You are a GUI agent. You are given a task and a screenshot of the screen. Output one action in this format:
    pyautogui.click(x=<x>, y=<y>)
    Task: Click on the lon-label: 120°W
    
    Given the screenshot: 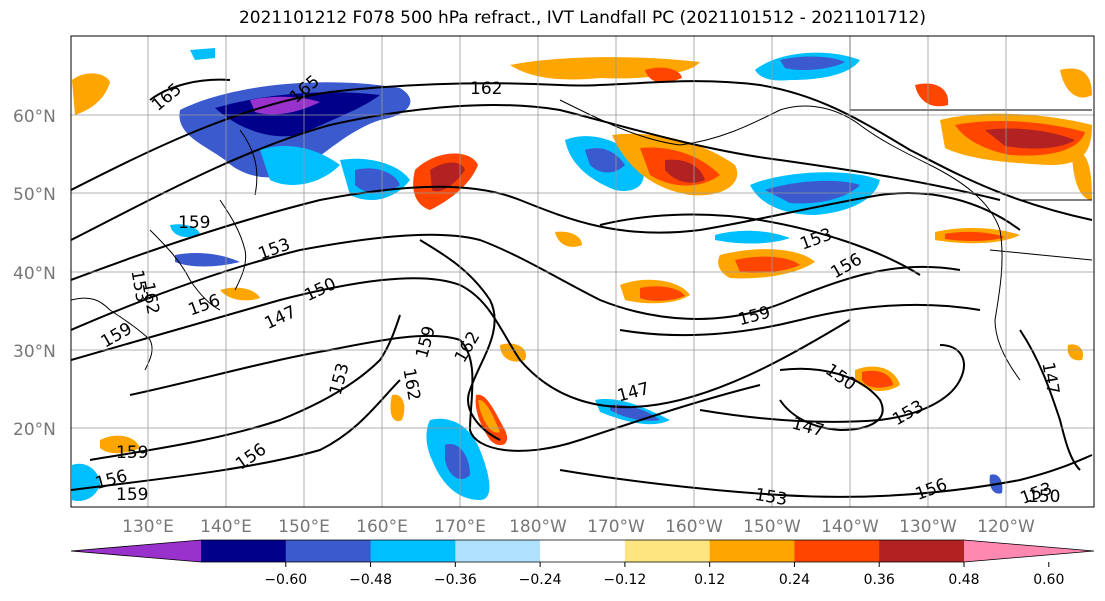 What is the action you would take?
    pyautogui.click(x=1006, y=527)
    